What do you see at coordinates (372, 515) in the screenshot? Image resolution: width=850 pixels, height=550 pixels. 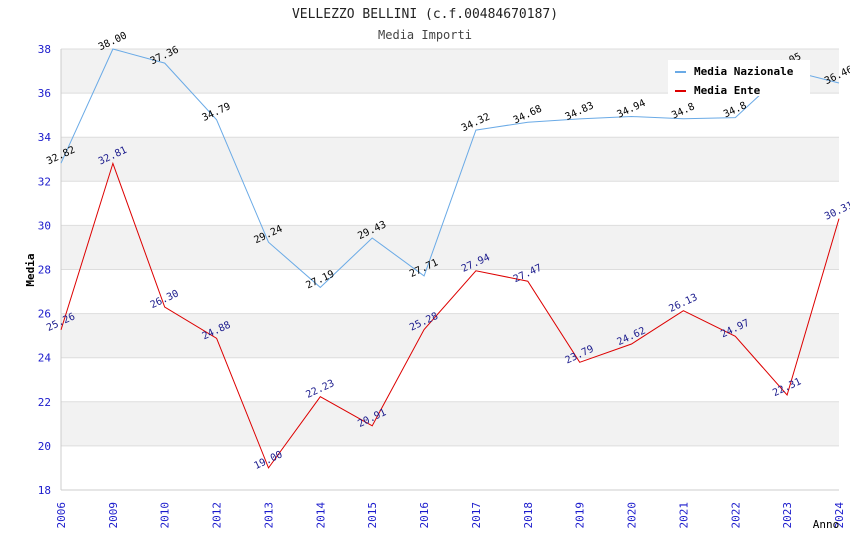 I see `x-tick-label: 2015` at bounding box center [372, 515].